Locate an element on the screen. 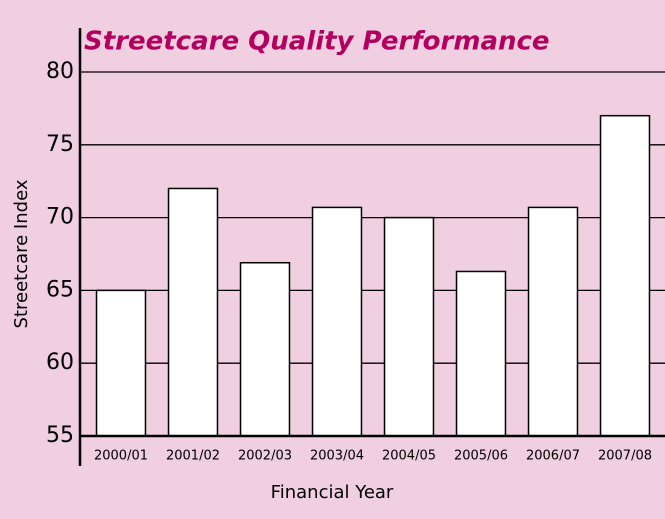 This screenshot has height=519, width=665. y-tick-label: 80 is located at coordinates (60, 71).